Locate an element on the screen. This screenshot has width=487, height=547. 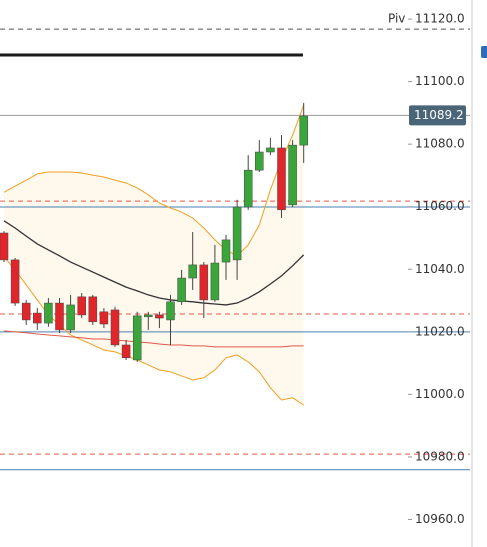
y-tick-label: 11120.0 is located at coordinates (440, 19).